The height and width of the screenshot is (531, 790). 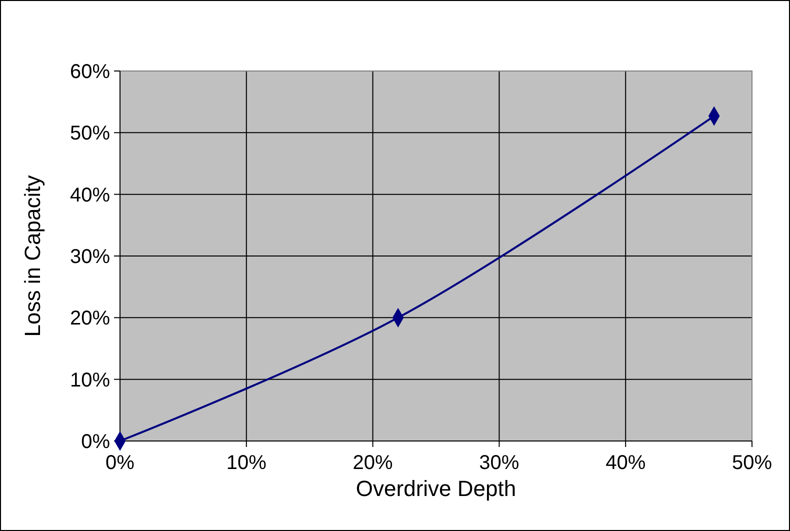 I want to click on x-tick-label: 20%, so click(x=373, y=463).